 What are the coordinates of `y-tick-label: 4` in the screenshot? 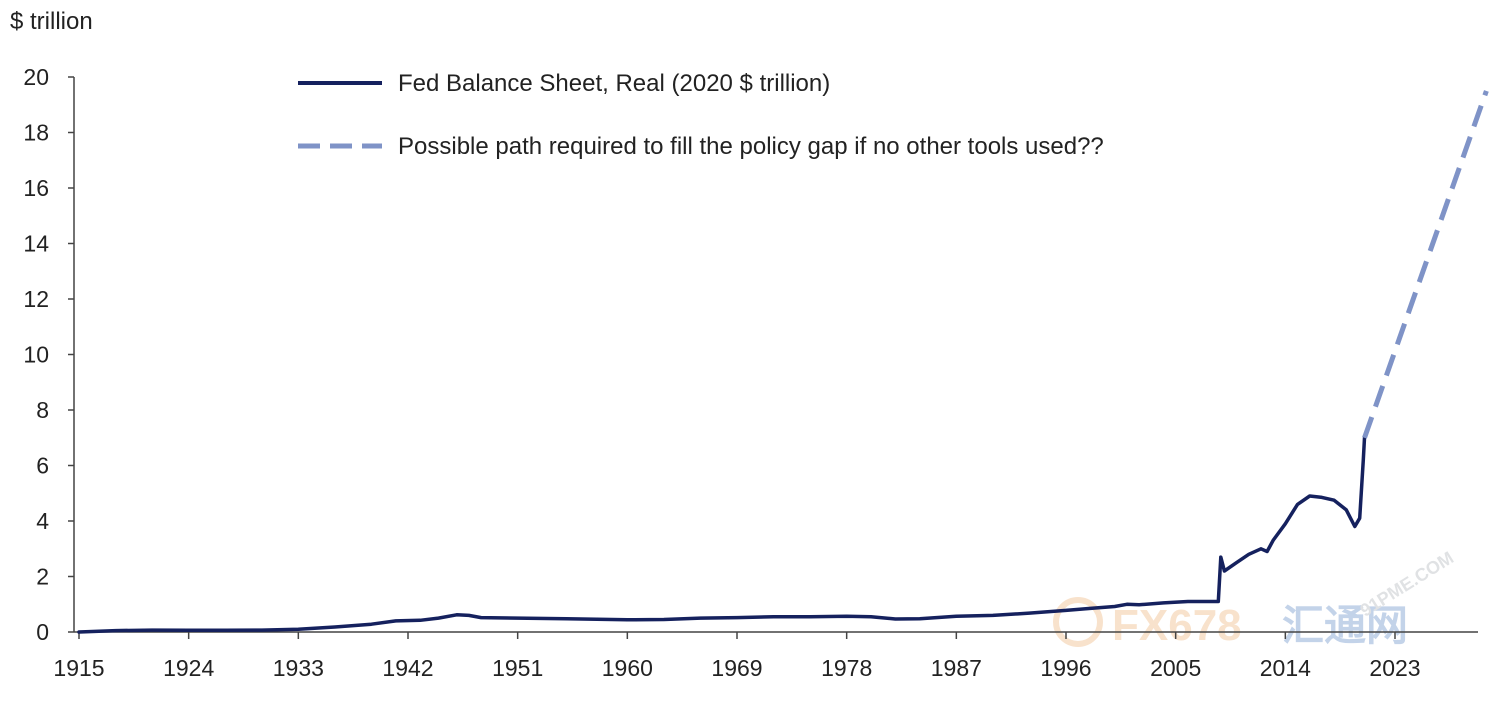 It's located at (42, 521).